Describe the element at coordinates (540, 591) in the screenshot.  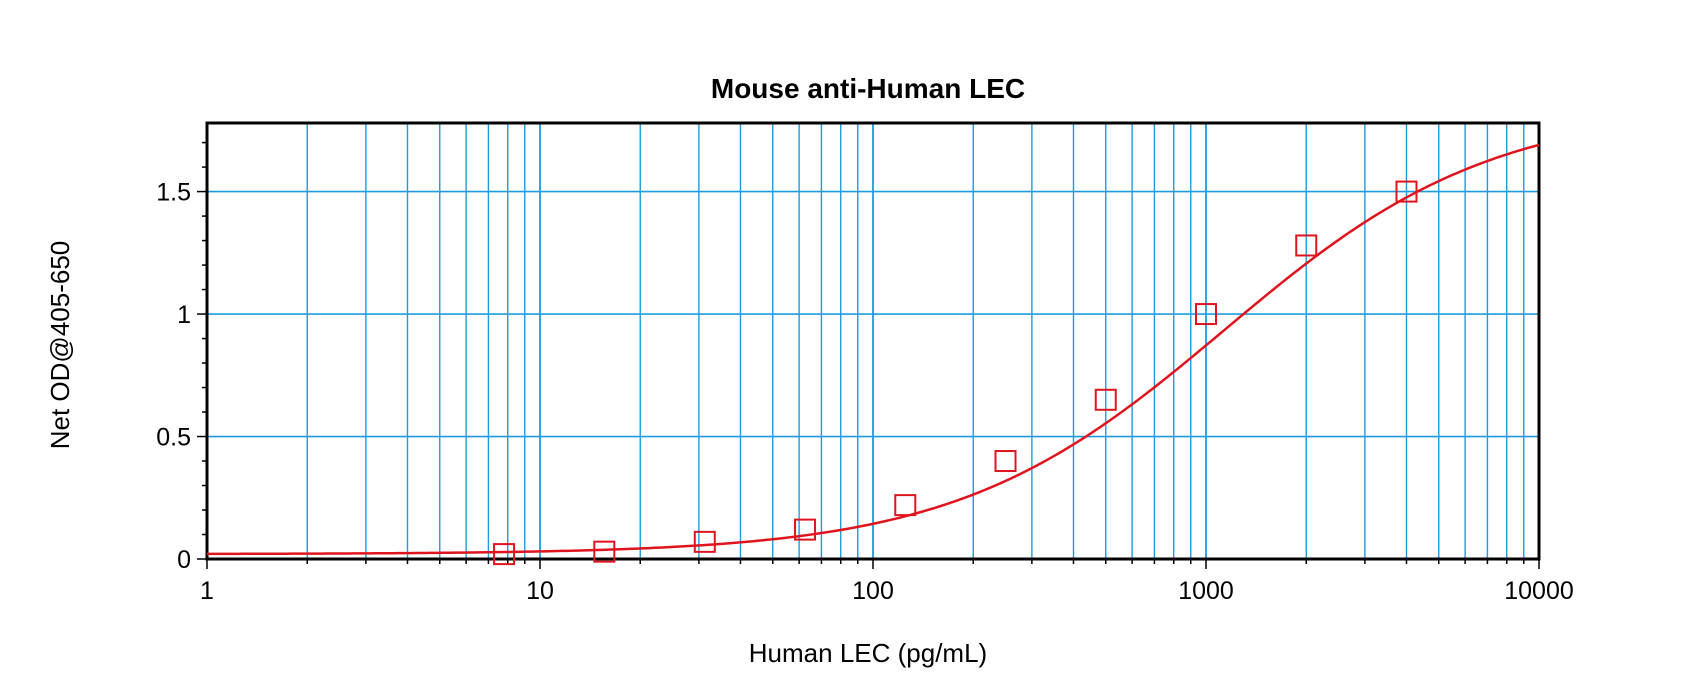
I see `x-tick-label: 10` at that location.